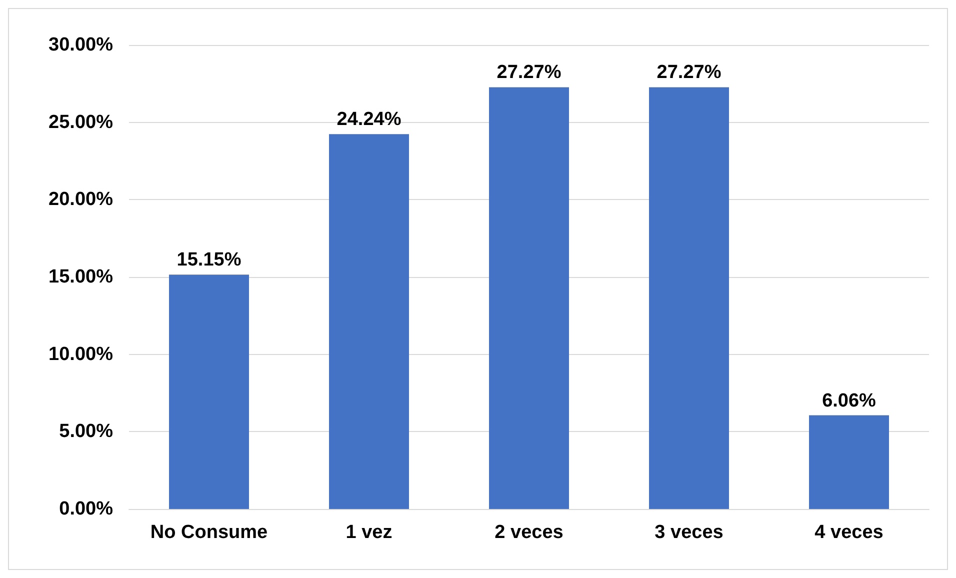 The height and width of the screenshot is (578, 956). I want to click on y-tick-label: 5.00%, so click(86, 431).